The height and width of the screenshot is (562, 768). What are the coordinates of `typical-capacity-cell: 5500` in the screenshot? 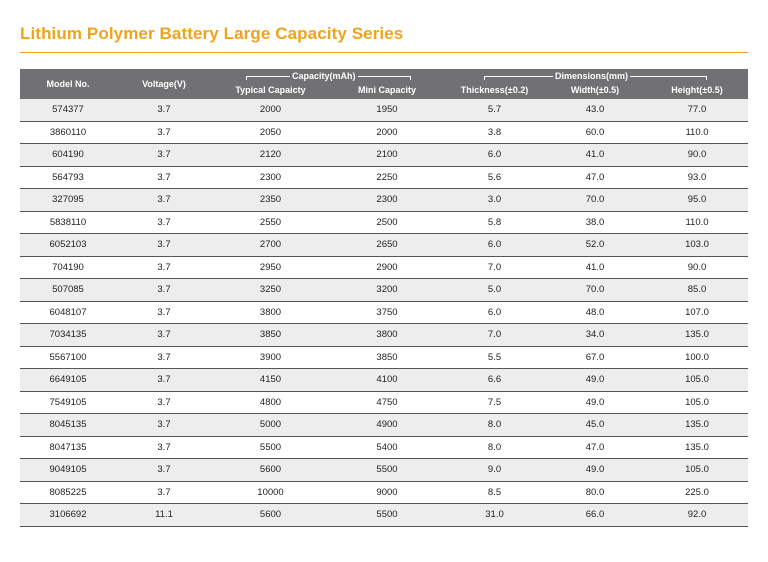 It's located at (270, 447).